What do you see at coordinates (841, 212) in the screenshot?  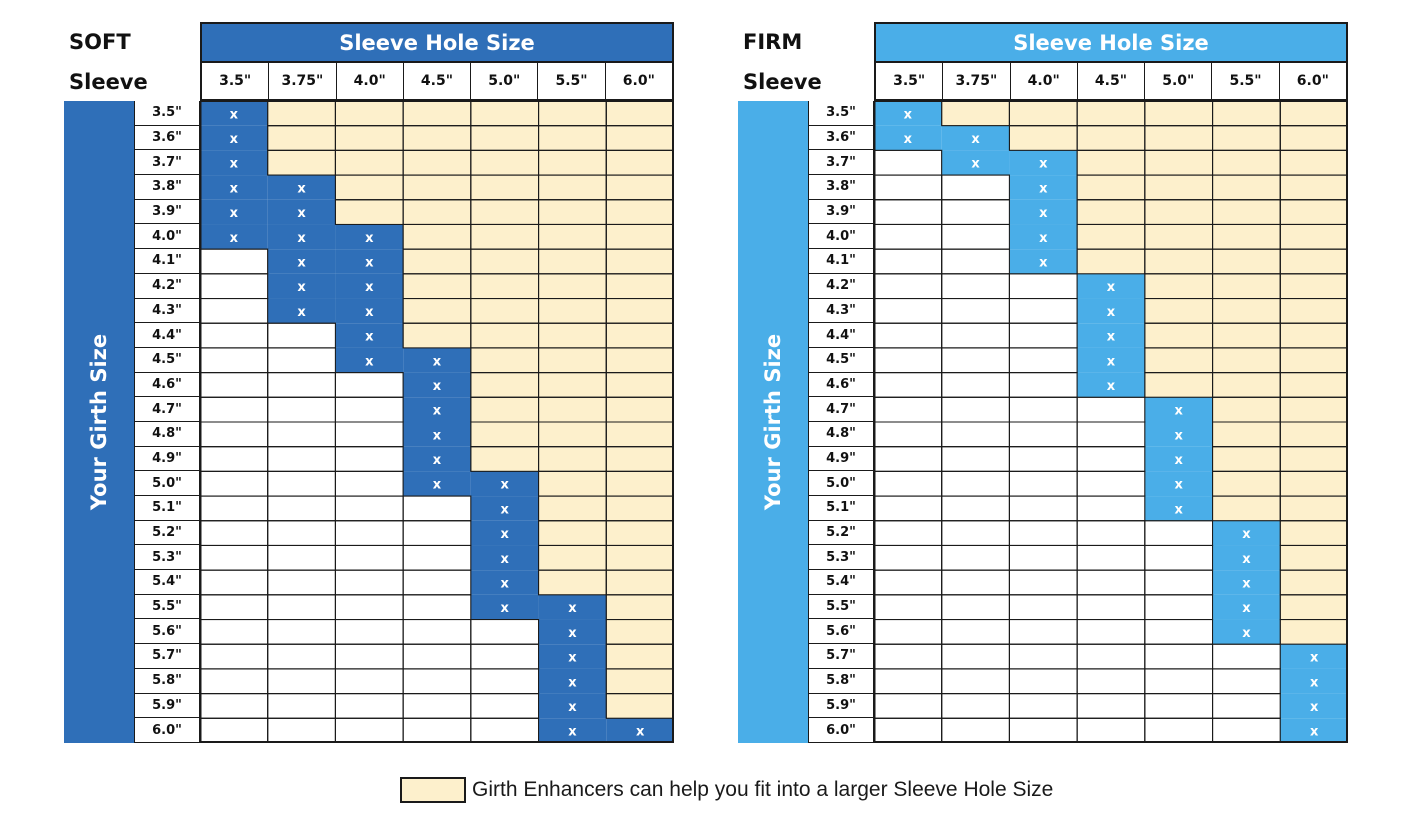 I see `firm-row-label: 3.9"` at bounding box center [841, 212].